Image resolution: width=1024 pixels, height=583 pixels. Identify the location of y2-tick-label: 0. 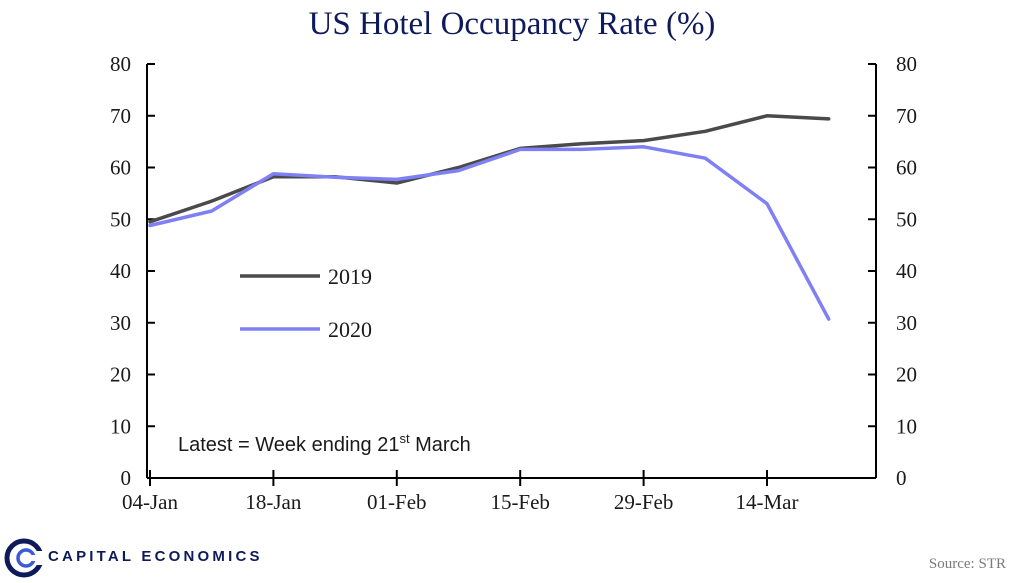
(901, 478).